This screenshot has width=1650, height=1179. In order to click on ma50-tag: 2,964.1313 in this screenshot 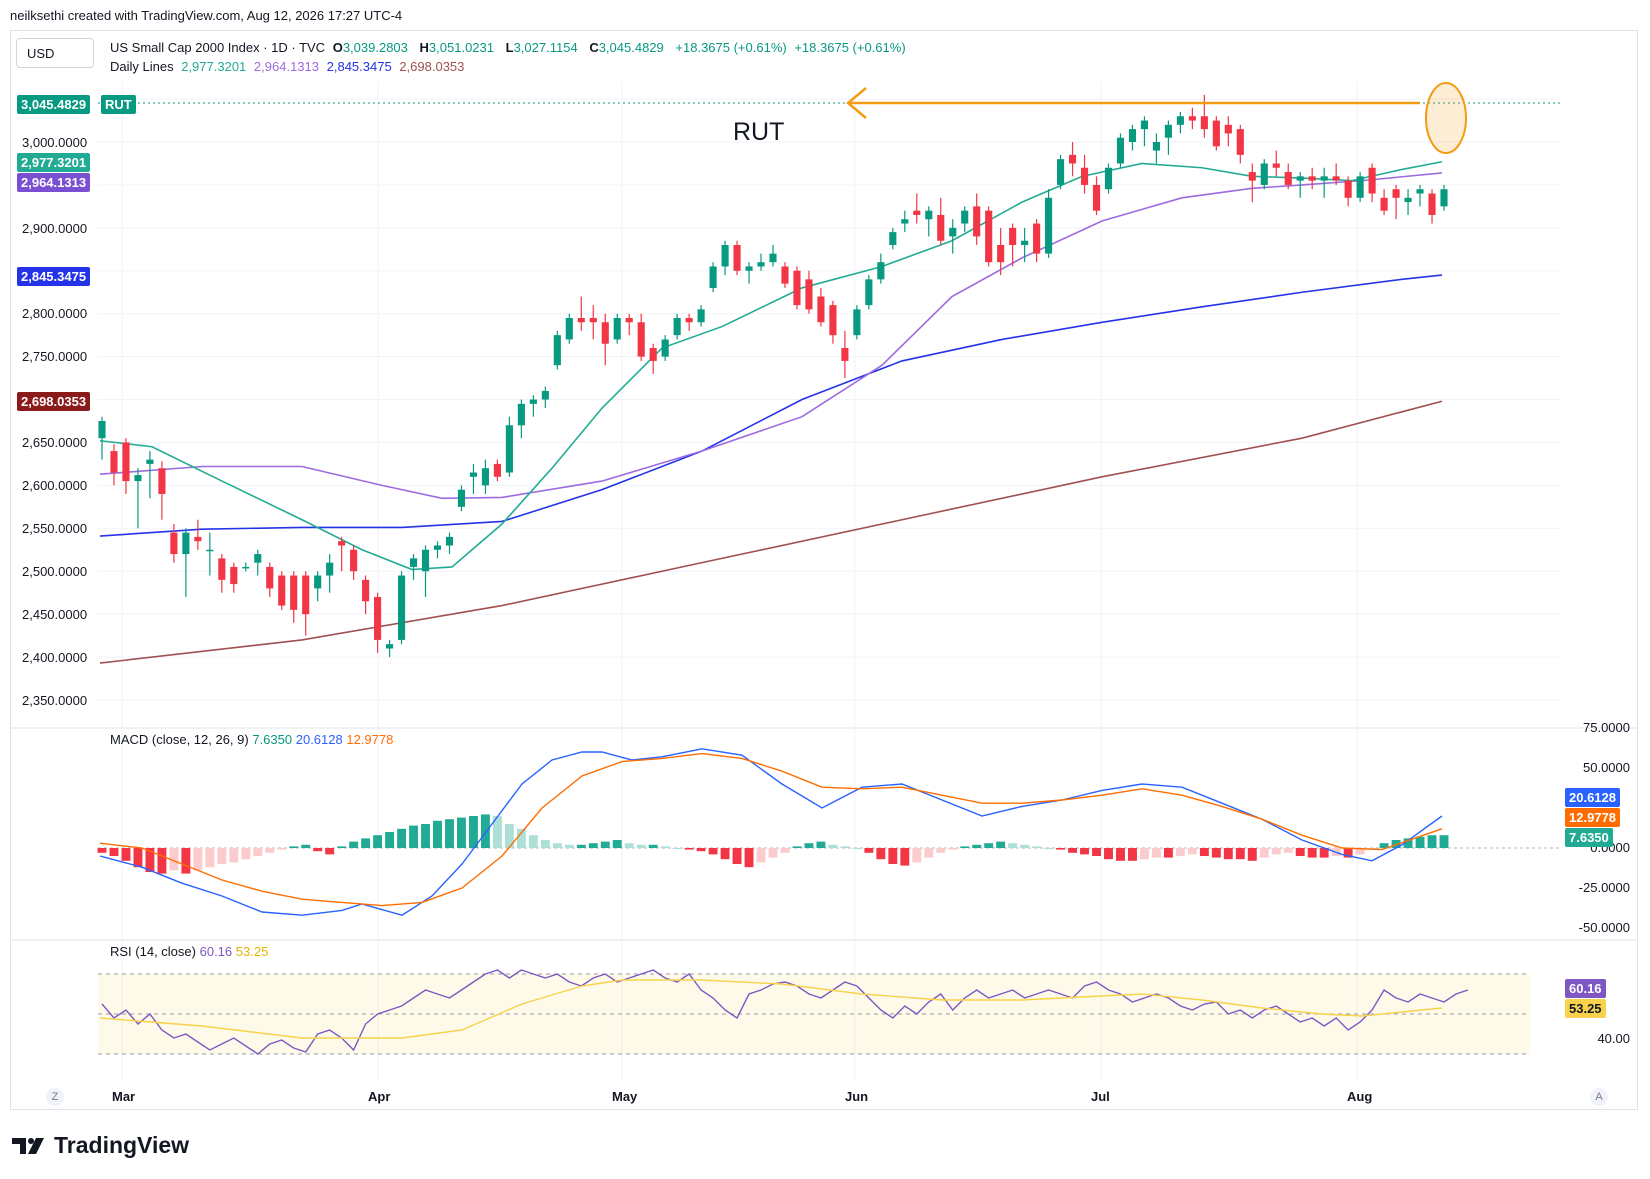, I will do `click(54, 182)`.